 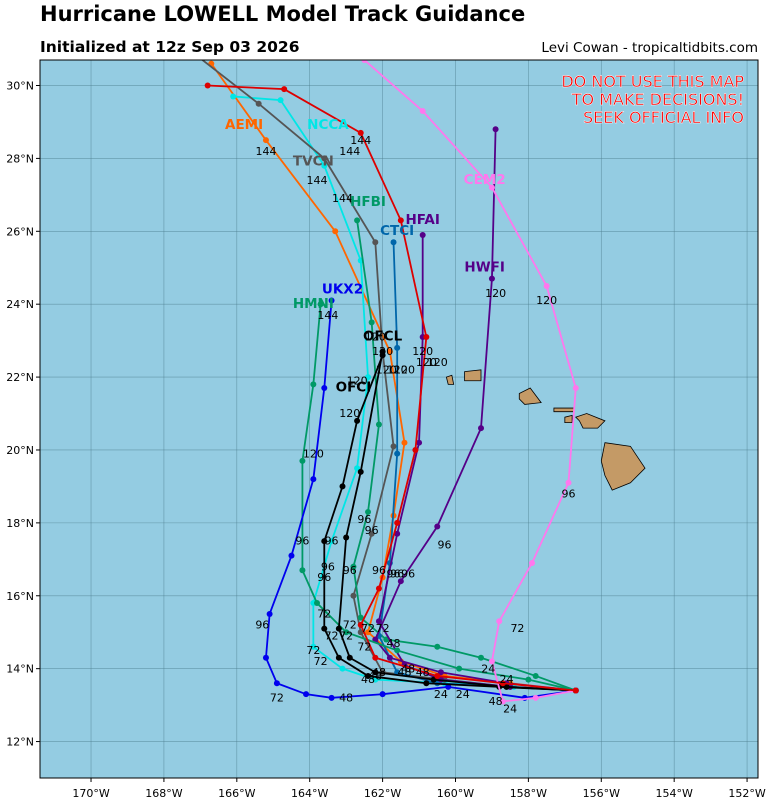 What do you see at coordinates (528, 793) in the screenshot?
I see `x-tick-label: 158°W` at bounding box center [528, 793].